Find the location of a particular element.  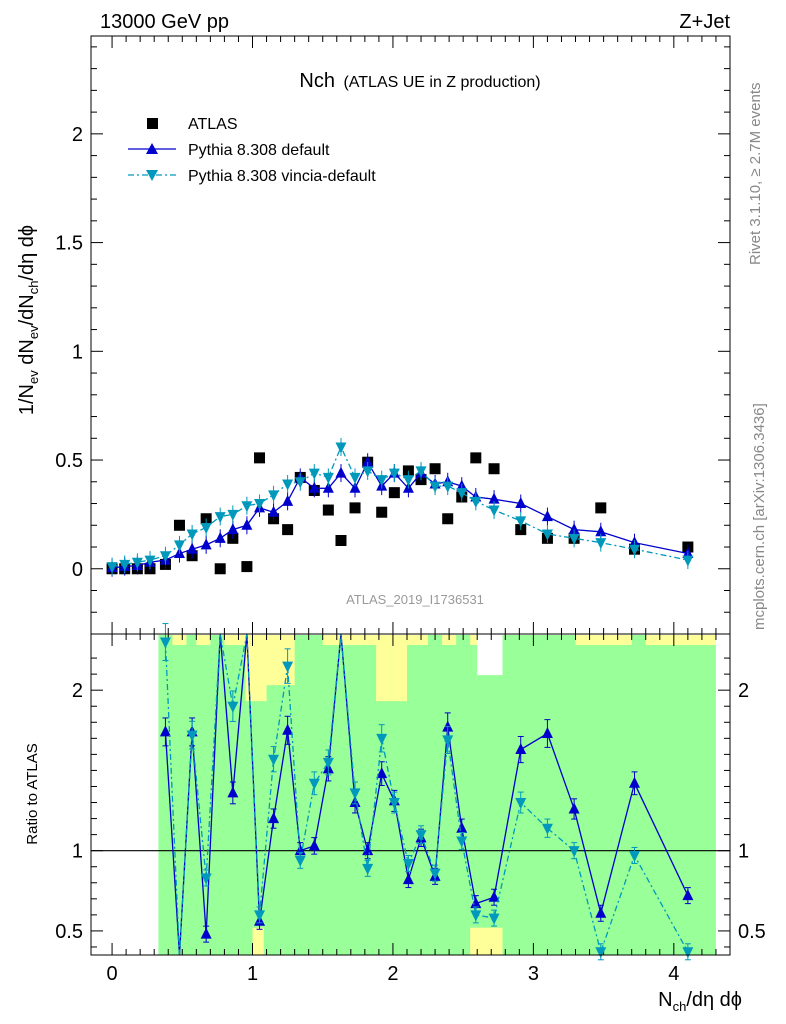

y-tick-label-main: 1 is located at coordinates (77, 352).